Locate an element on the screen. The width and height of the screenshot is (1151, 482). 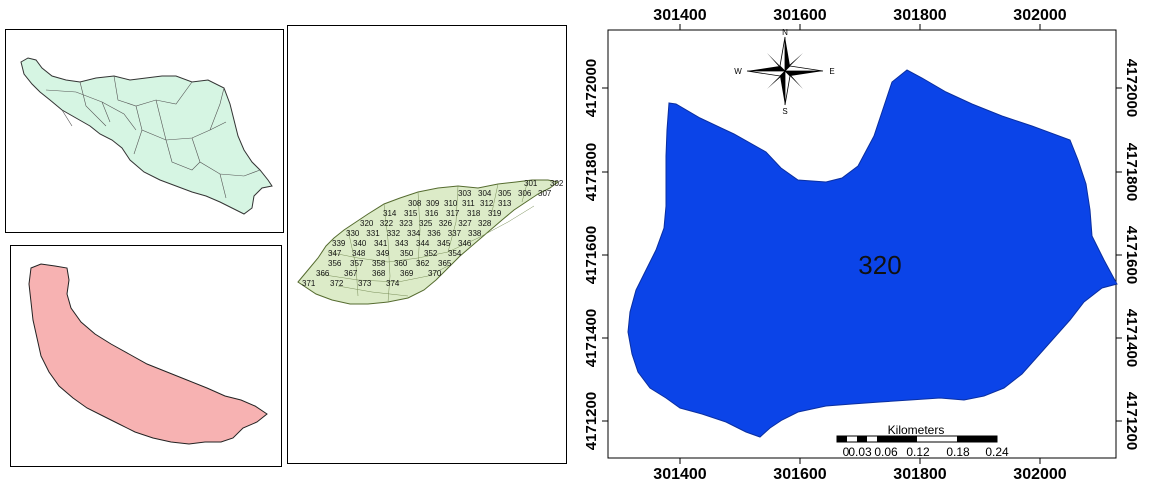
polygon-label: 320 is located at coordinates (879, 265).